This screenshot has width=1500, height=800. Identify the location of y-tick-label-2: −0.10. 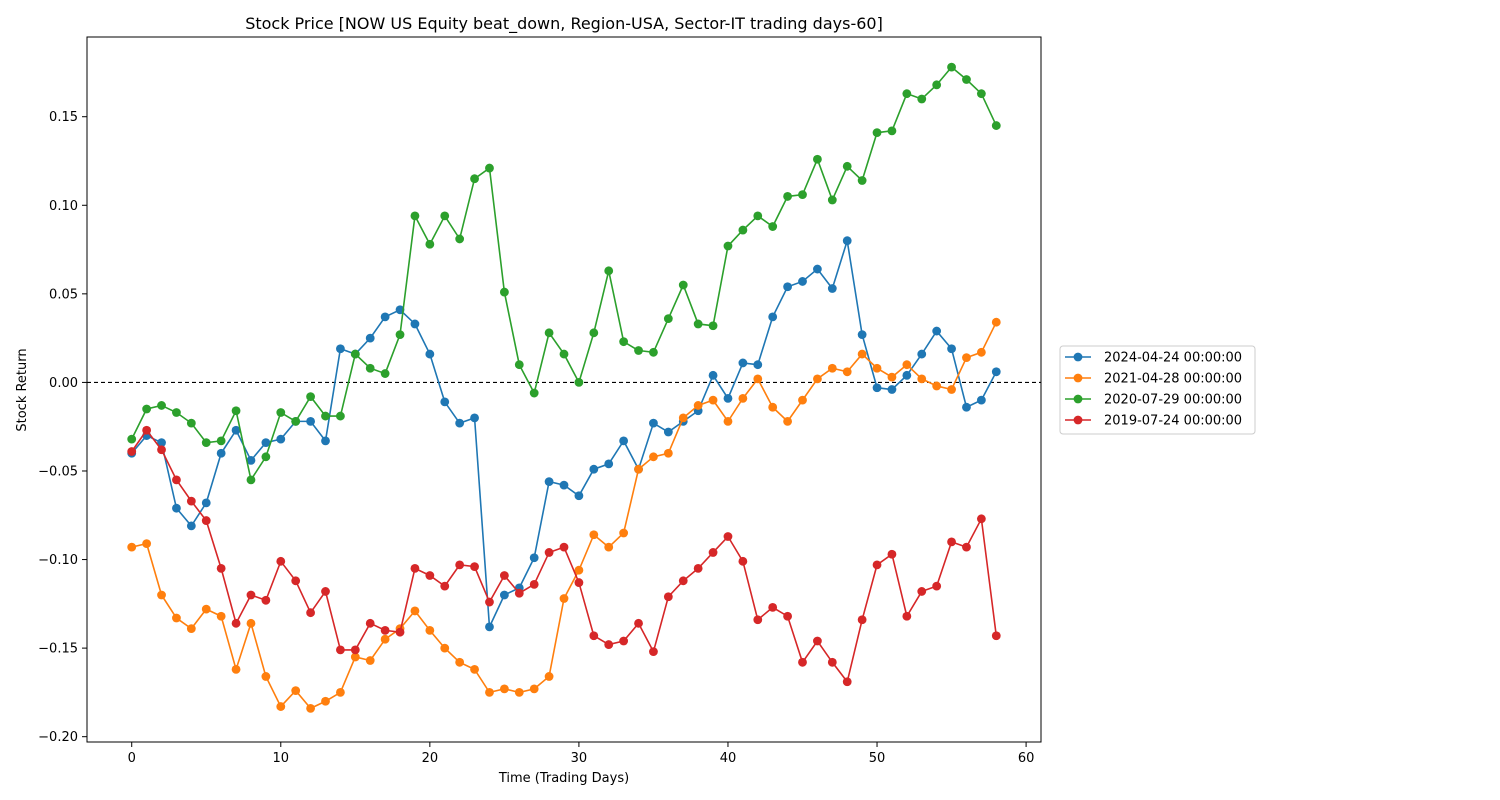
(58, 560).